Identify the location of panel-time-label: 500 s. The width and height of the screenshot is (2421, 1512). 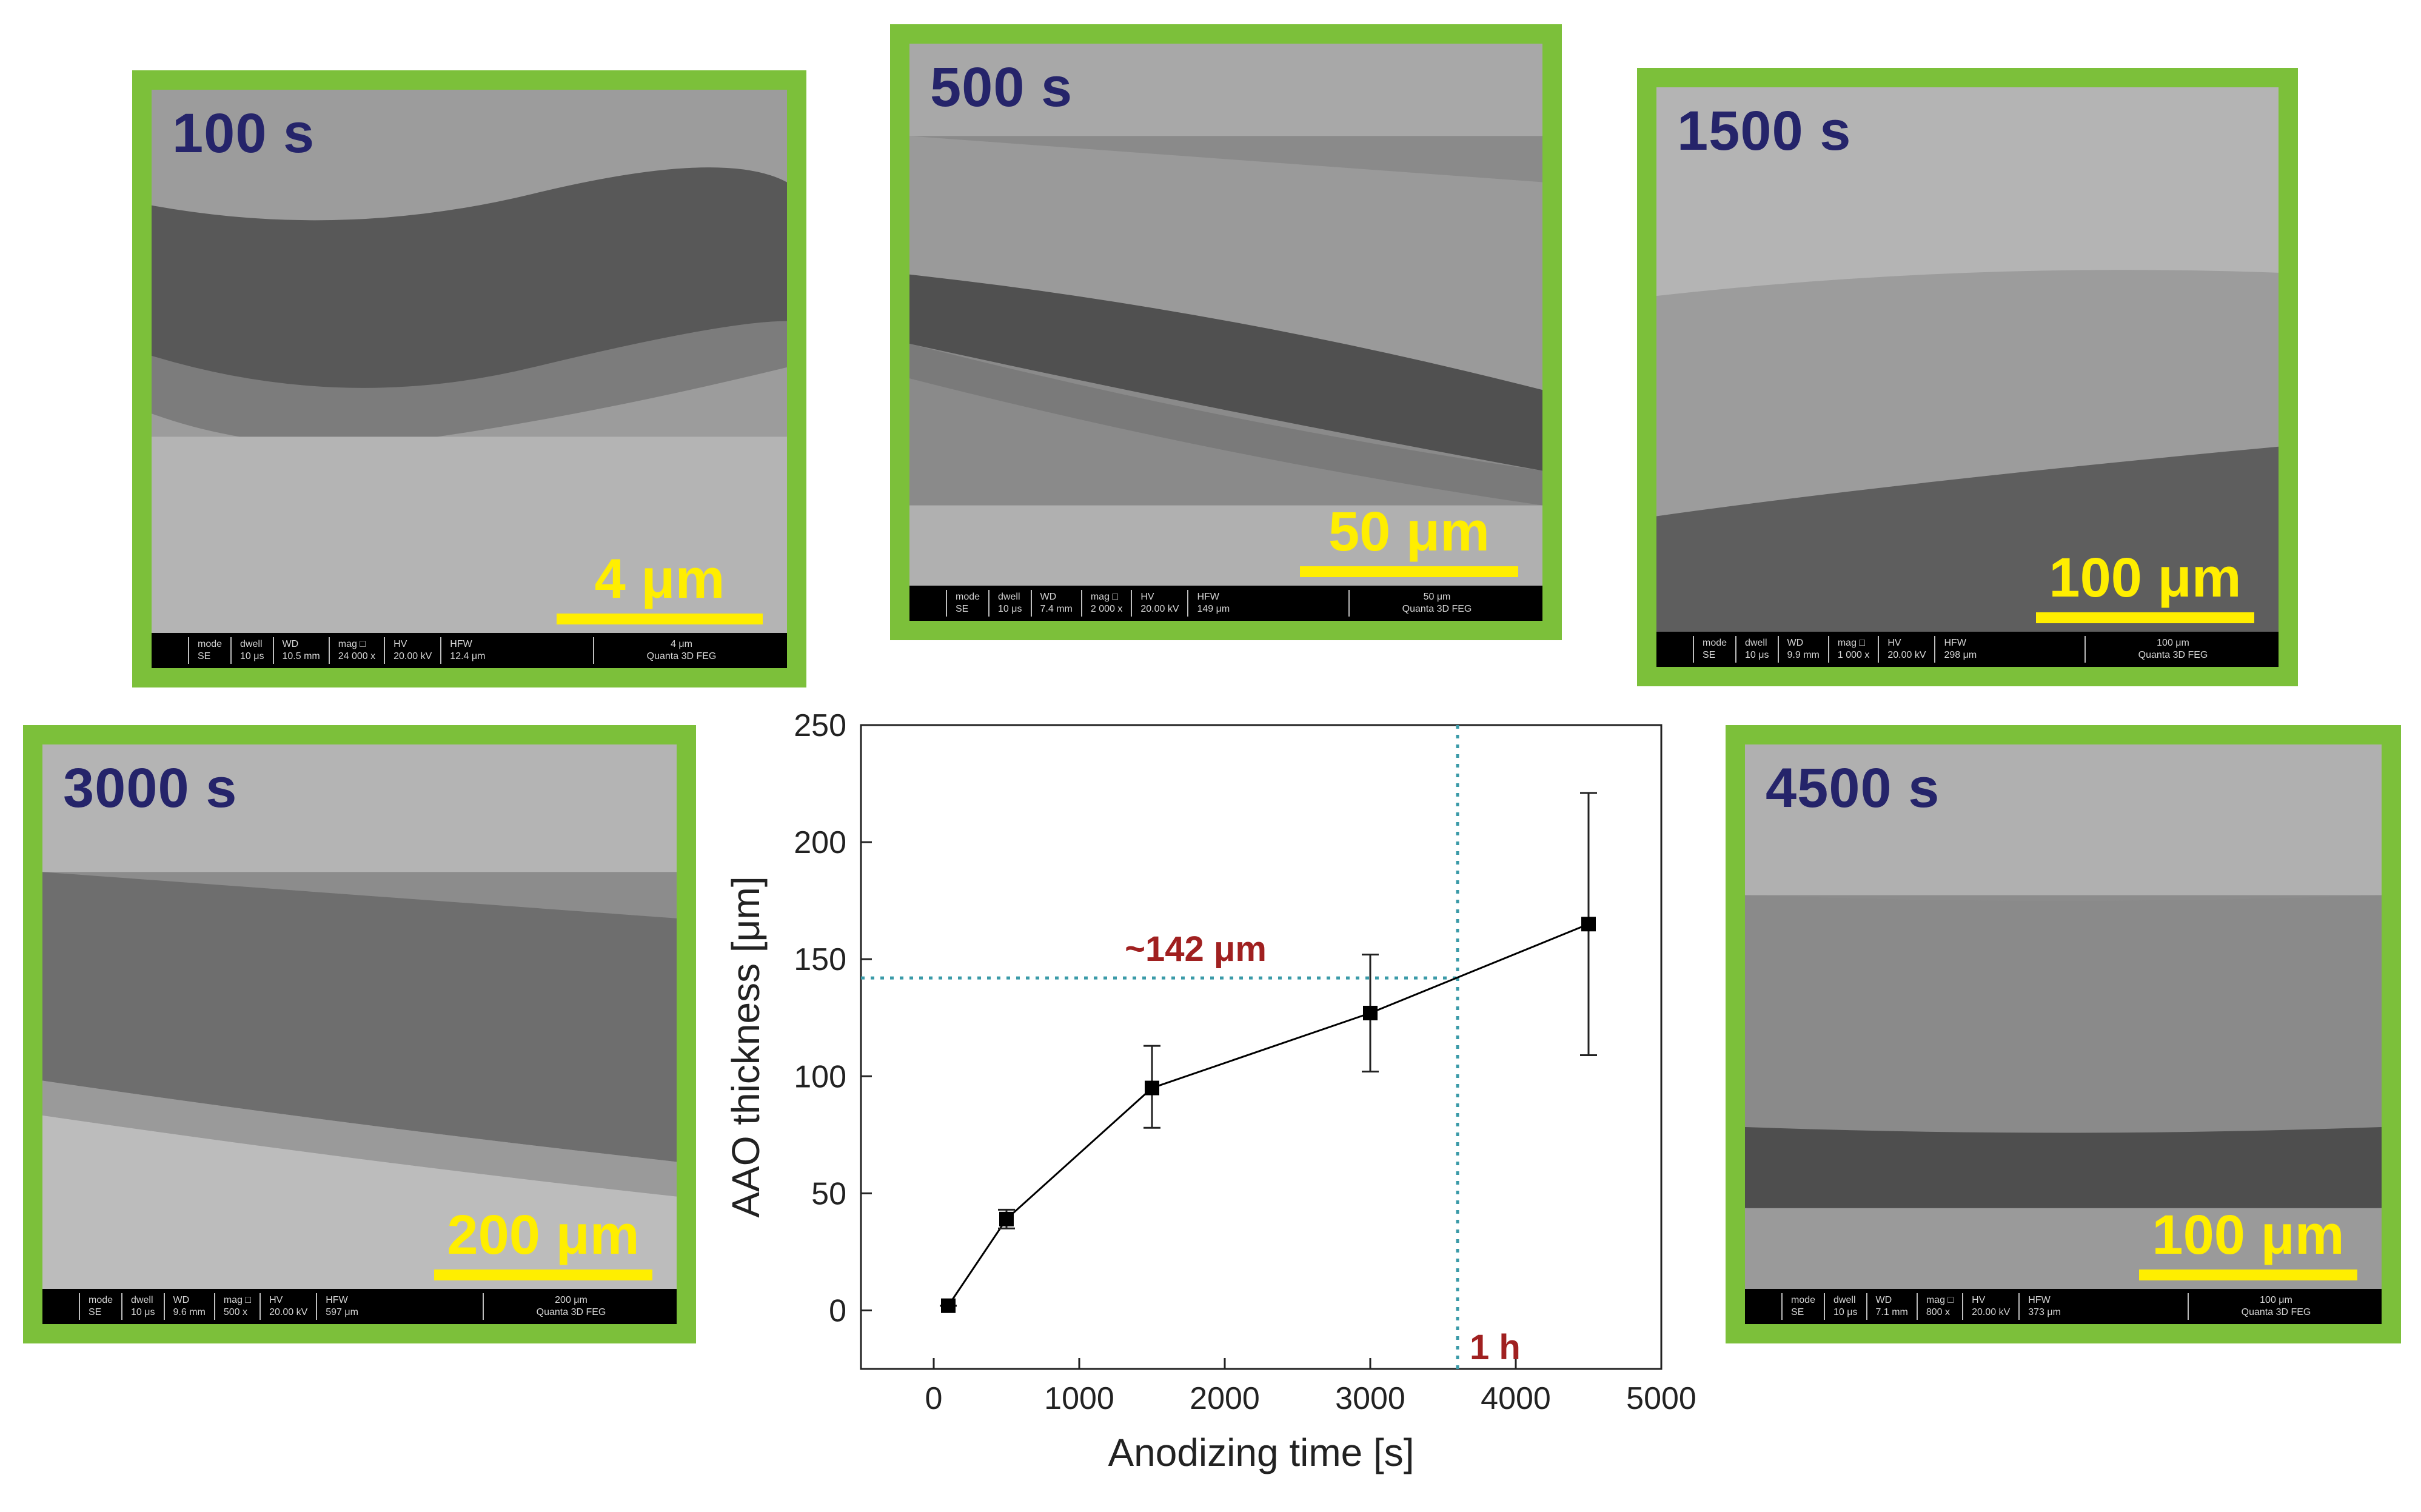
(1001, 87).